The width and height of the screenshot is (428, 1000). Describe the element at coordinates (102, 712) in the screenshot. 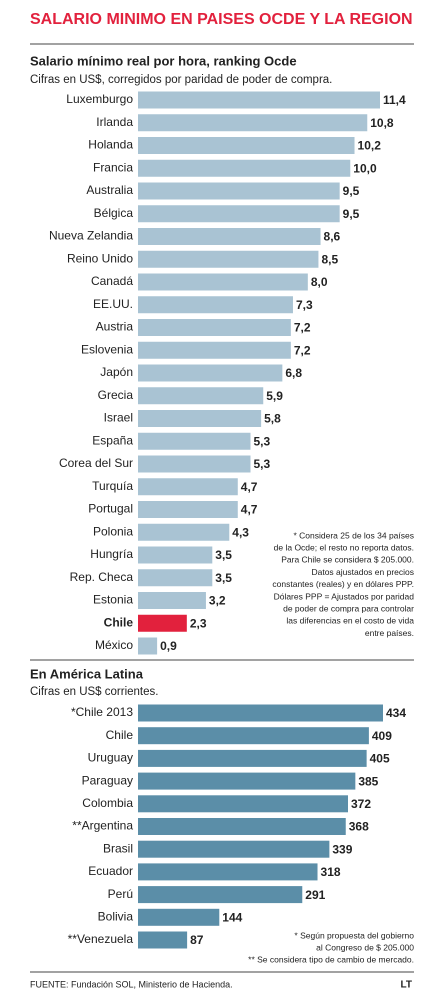

I see `category-label: *Chile 2013` at that location.